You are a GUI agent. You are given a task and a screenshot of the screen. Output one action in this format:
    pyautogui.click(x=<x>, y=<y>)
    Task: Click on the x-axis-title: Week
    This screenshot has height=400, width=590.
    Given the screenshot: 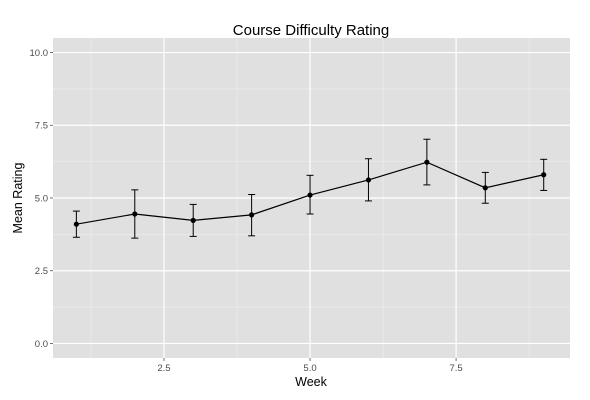 What is the action you would take?
    pyautogui.click(x=311, y=382)
    